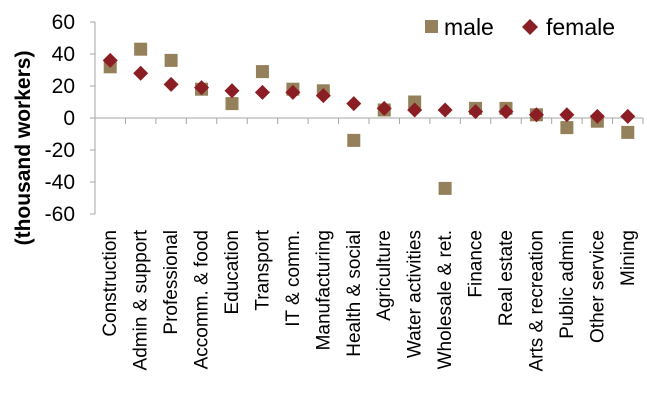  What do you see at coordinates (597, 286) in the screenshot?
I see `category-label: Other service` at bounding box center [597, 286].